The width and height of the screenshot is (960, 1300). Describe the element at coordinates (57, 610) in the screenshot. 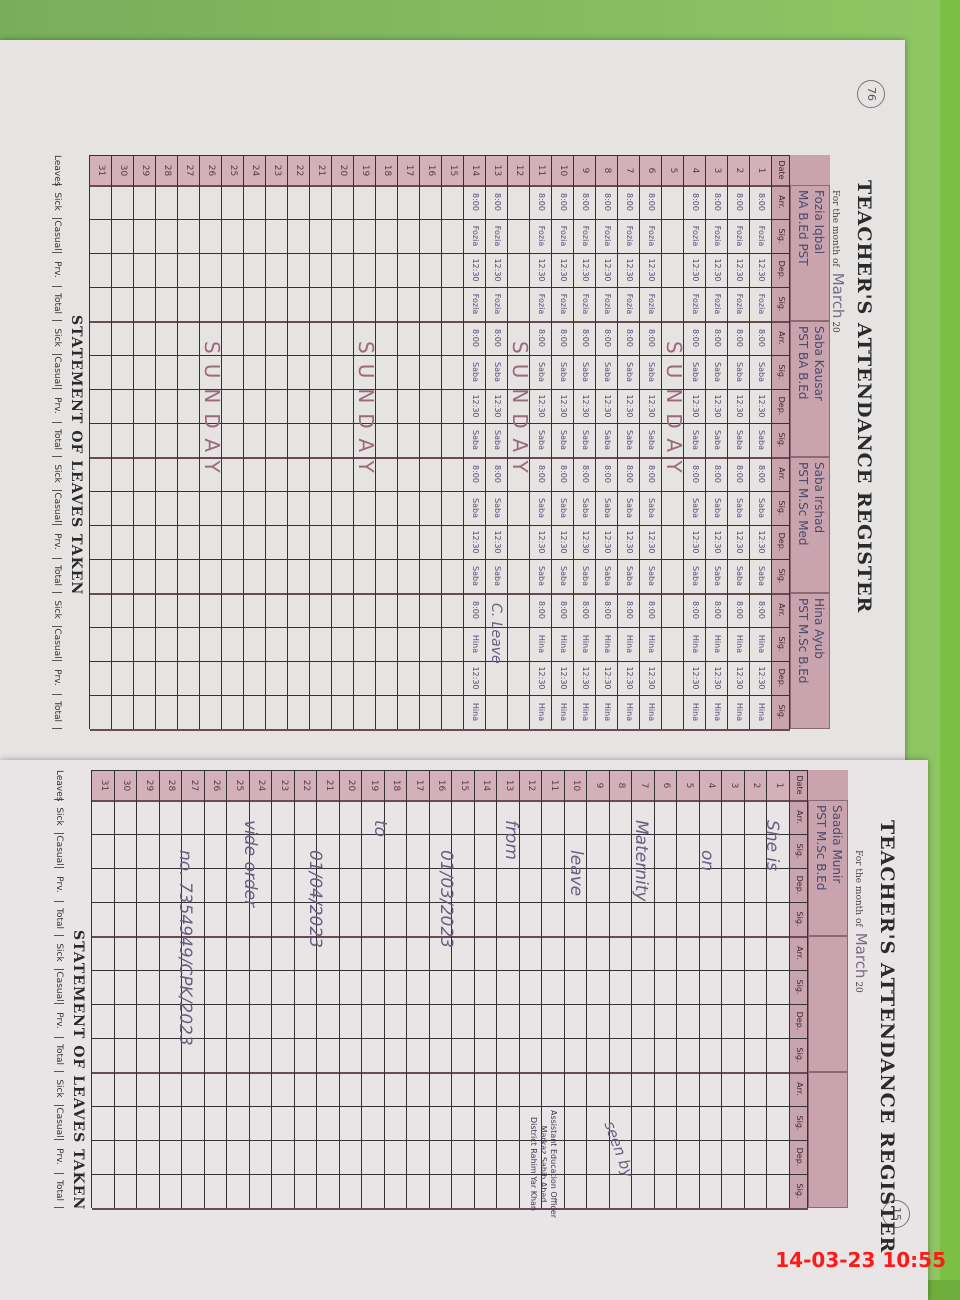

I see `leave-column-header: Sick` at that location.